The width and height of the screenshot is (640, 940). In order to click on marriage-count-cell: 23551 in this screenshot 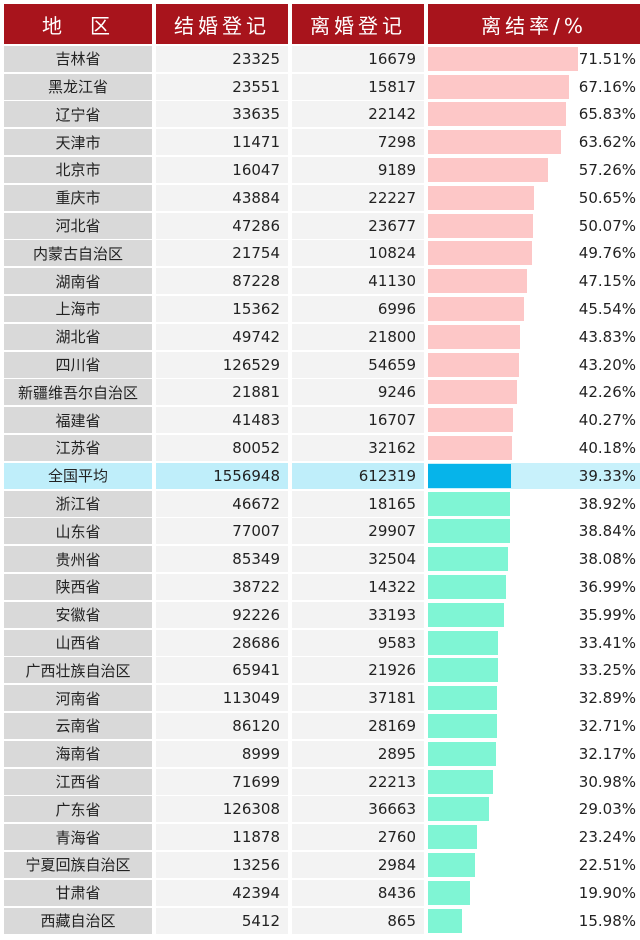, I will do `click(222, 86)`.